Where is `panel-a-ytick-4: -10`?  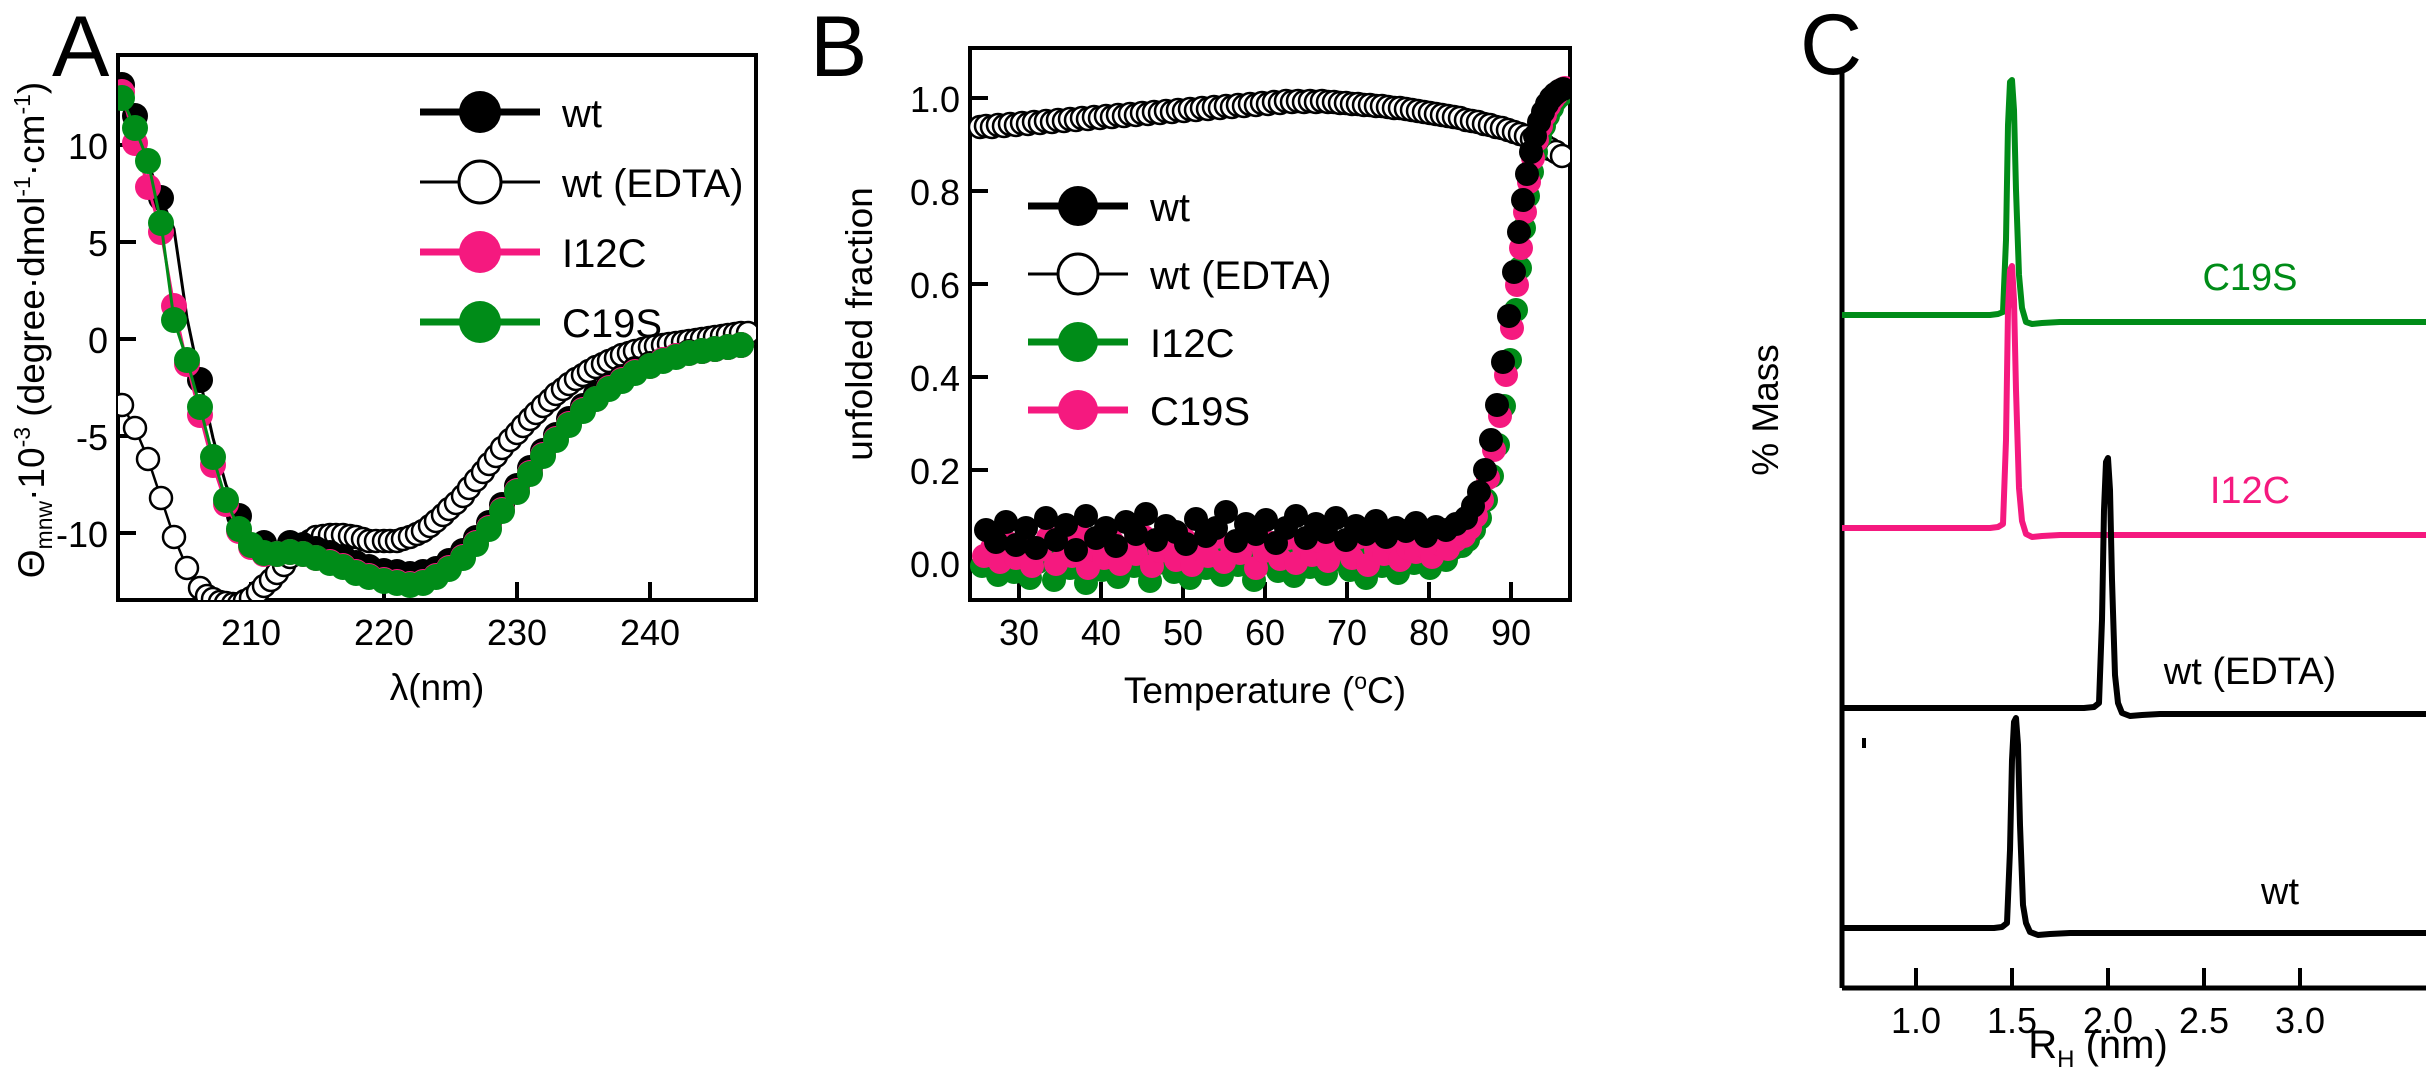
panel-a-ytick-4: -10 is located at coordinates (82, 534).